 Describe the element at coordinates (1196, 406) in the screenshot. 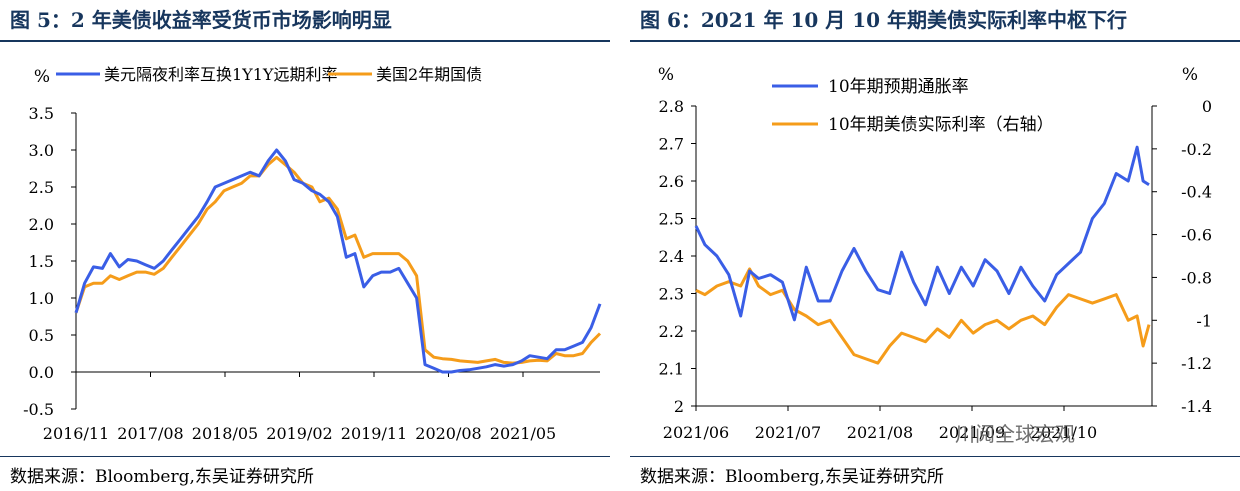

I see `y2-tick-label: -1.4` at that location.